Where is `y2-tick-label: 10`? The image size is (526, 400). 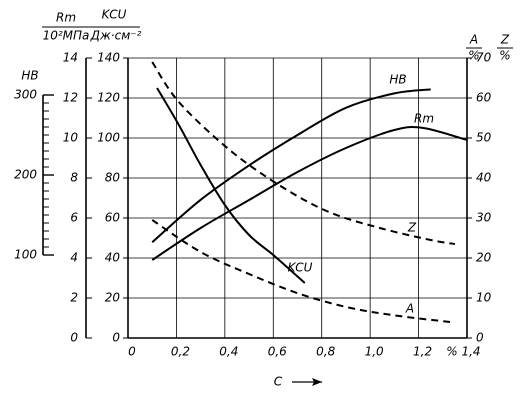 y2-tick-label: 10 is located at coordinates (484, 298).